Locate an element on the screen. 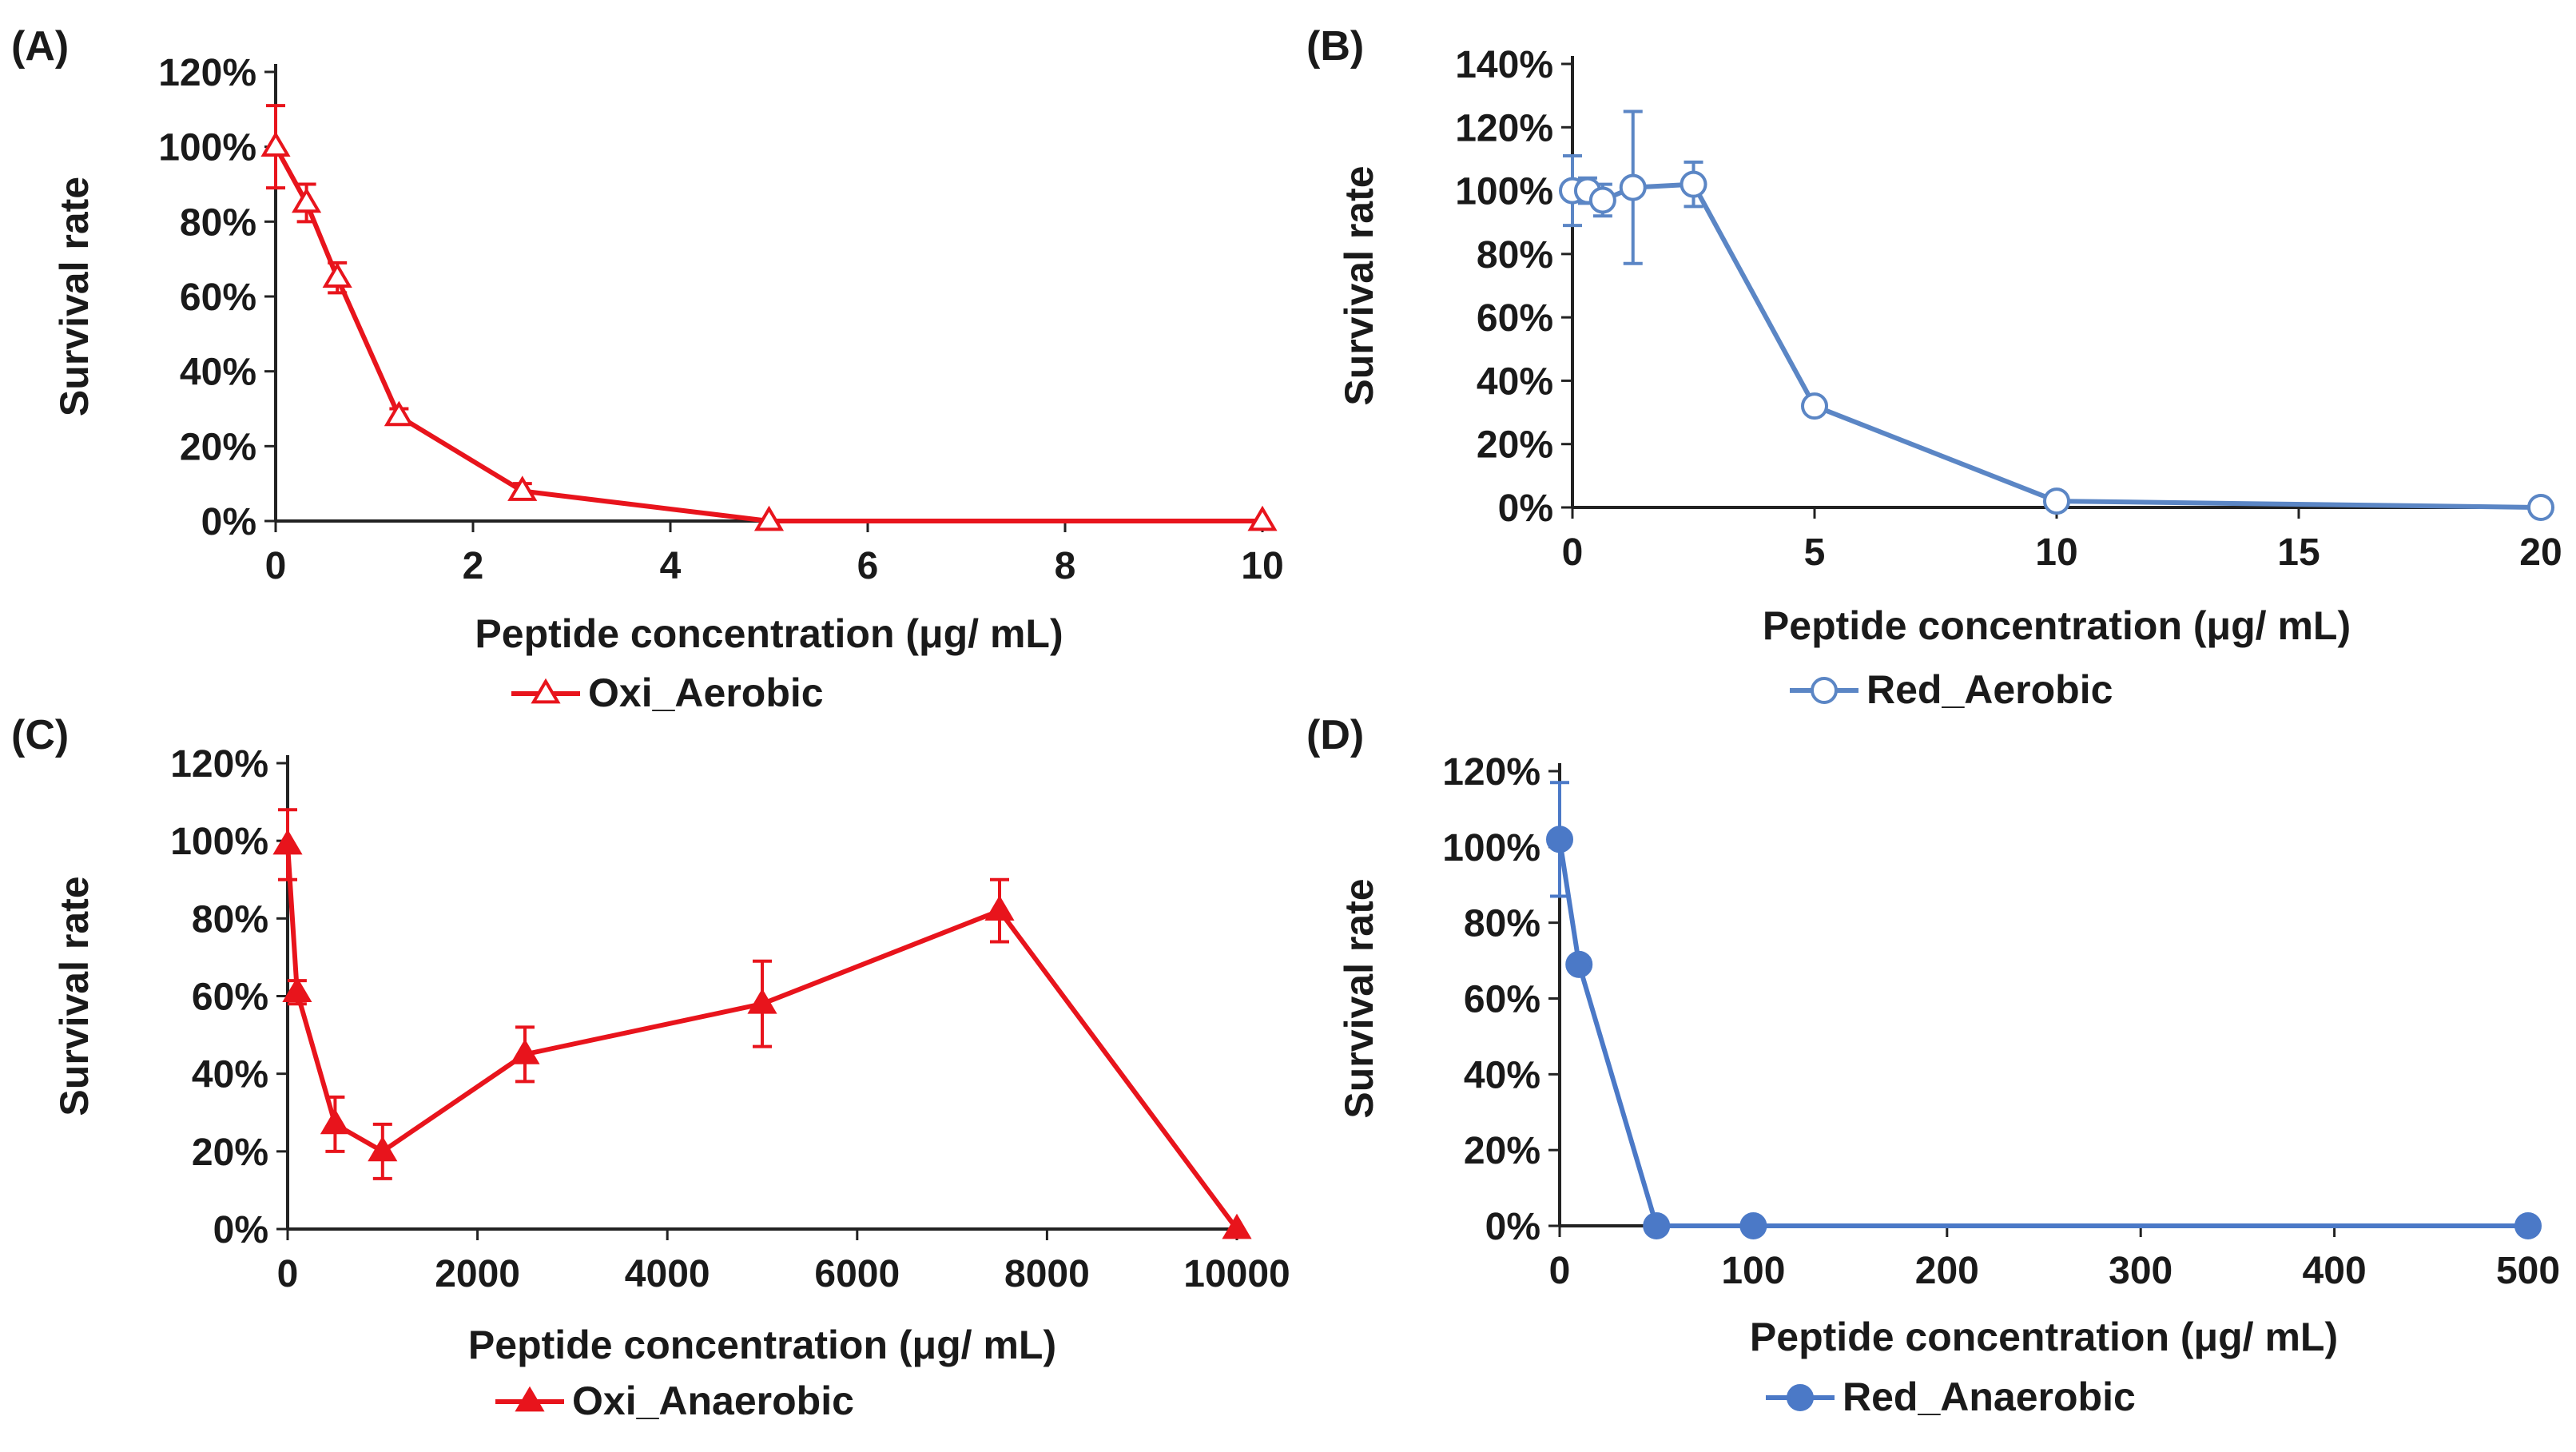  x-tick-label: 4000 is located at coordinates (667, 1274).